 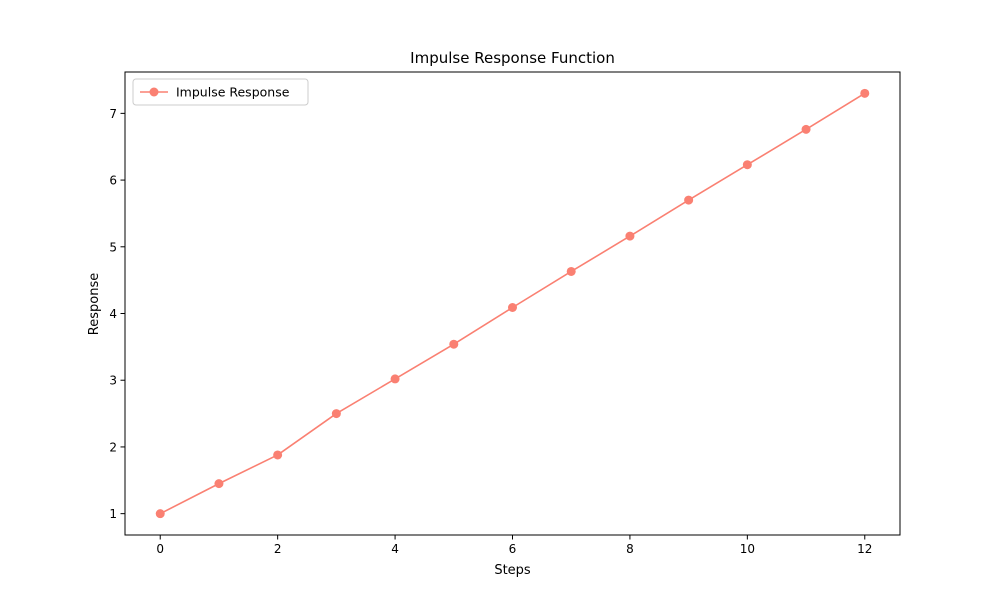 I want to click on y-tick-label: 6, so click(x=113, y=181).